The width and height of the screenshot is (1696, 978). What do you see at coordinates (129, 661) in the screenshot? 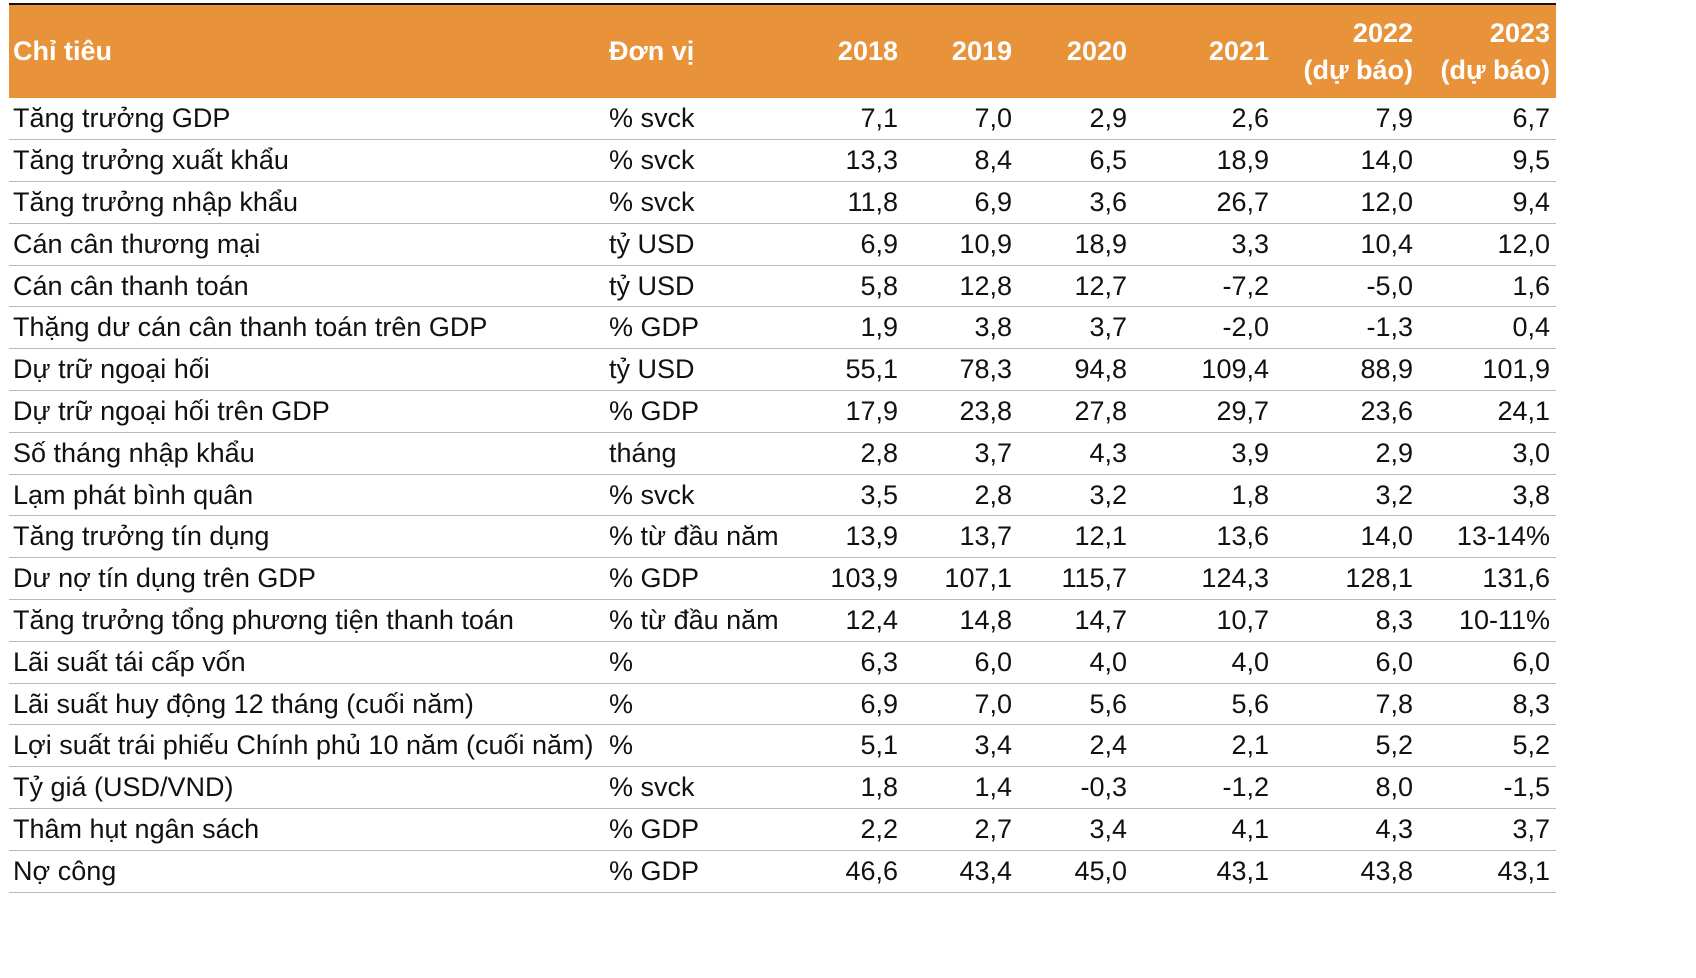
I see `indicator-name-cell: Lãi suất tái cấp vốn` at bounding box center [129, 661].